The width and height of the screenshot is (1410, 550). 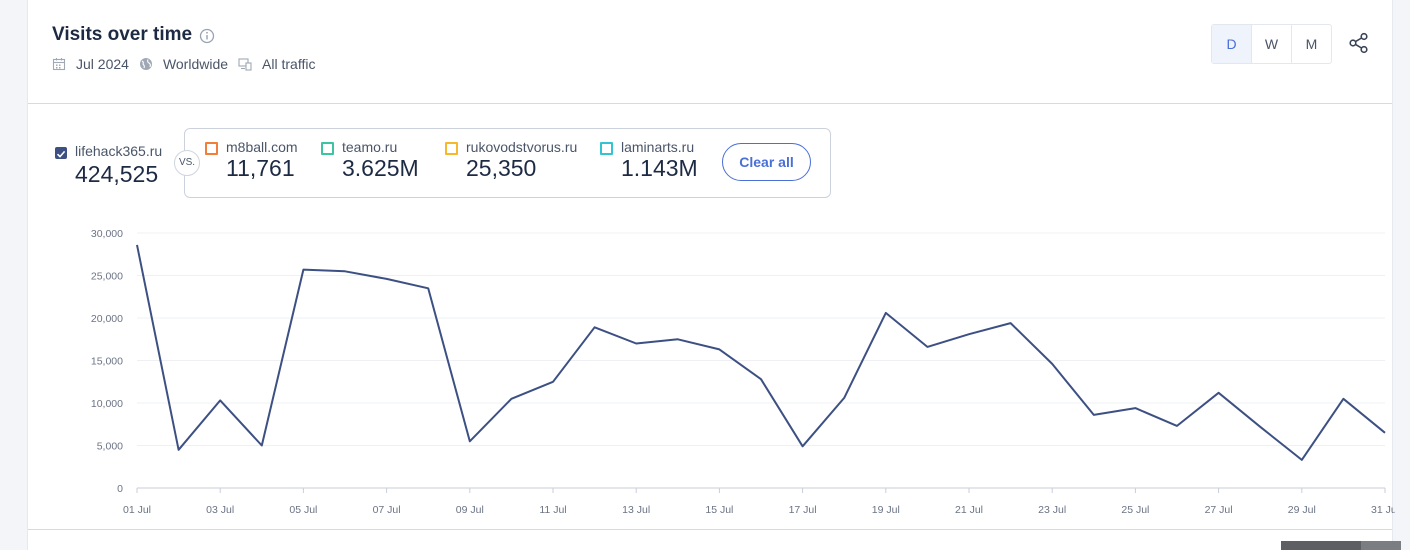 What do you see at coordinates (1232, 44) in the screenshot?
I see `granularity-day-button: D` at bounding box center [1232, 44].